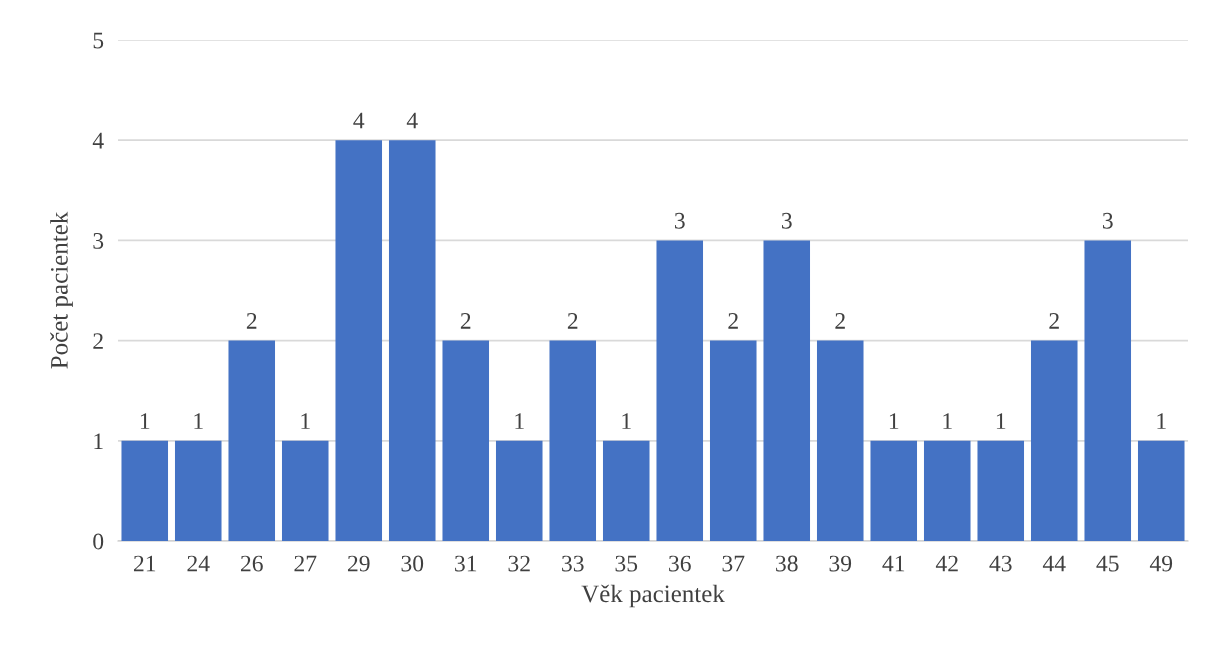 The image size is (1206, 650). I want to click on x-tick-label: 45, so click(1107, 563).